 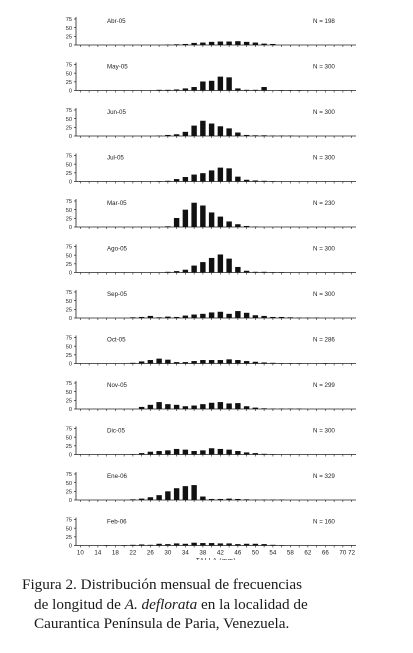 I want to click on month-label: Ene-06, so click(x=117, y=476).